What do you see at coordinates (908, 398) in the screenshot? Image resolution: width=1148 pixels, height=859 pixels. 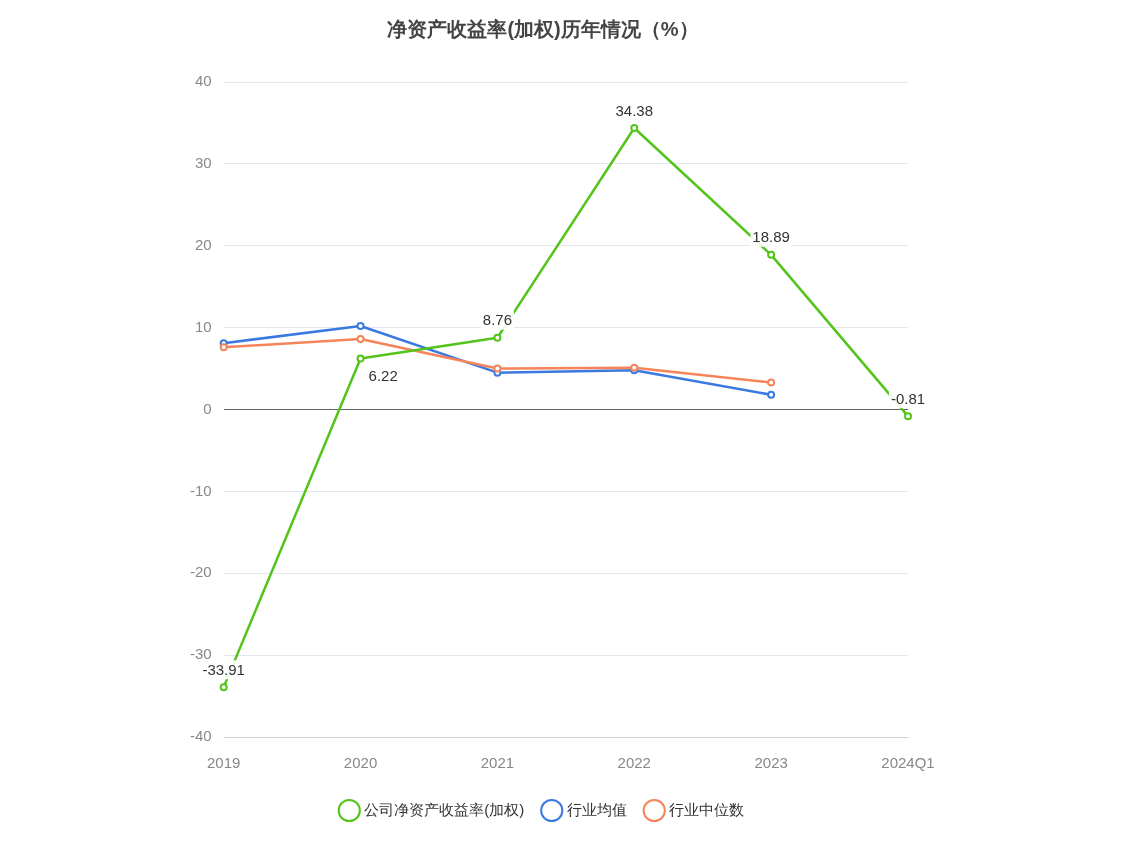 I see `data-label: -0.81` at bounding box center [908, 398].